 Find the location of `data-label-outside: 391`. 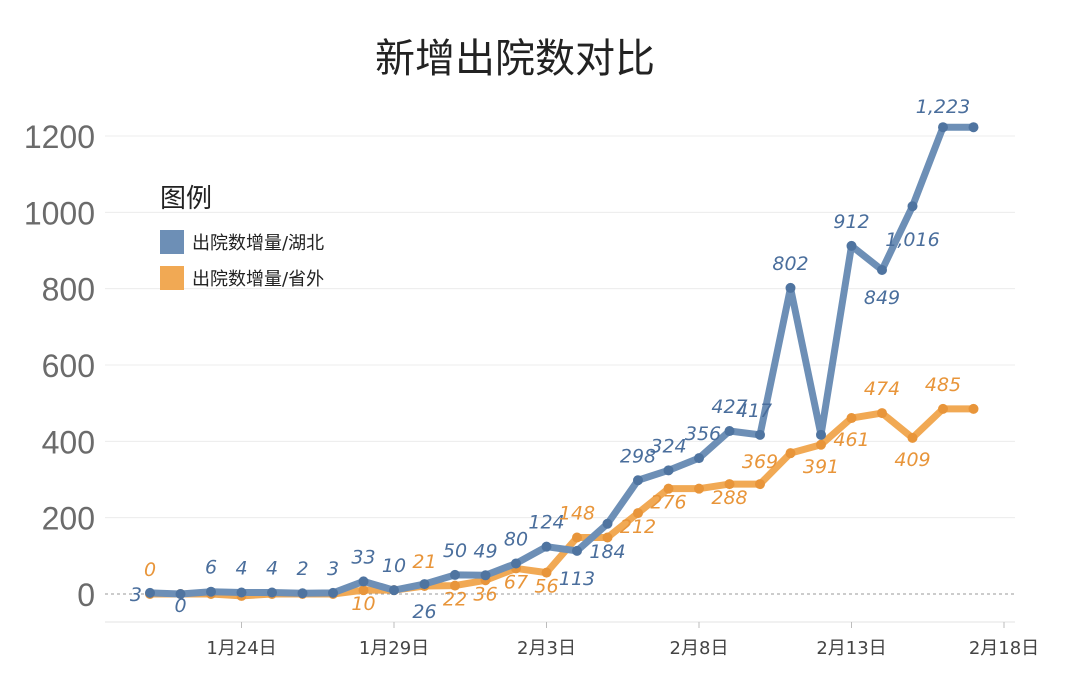

data-label-outside: 391 is located at coordinates (821, 467).